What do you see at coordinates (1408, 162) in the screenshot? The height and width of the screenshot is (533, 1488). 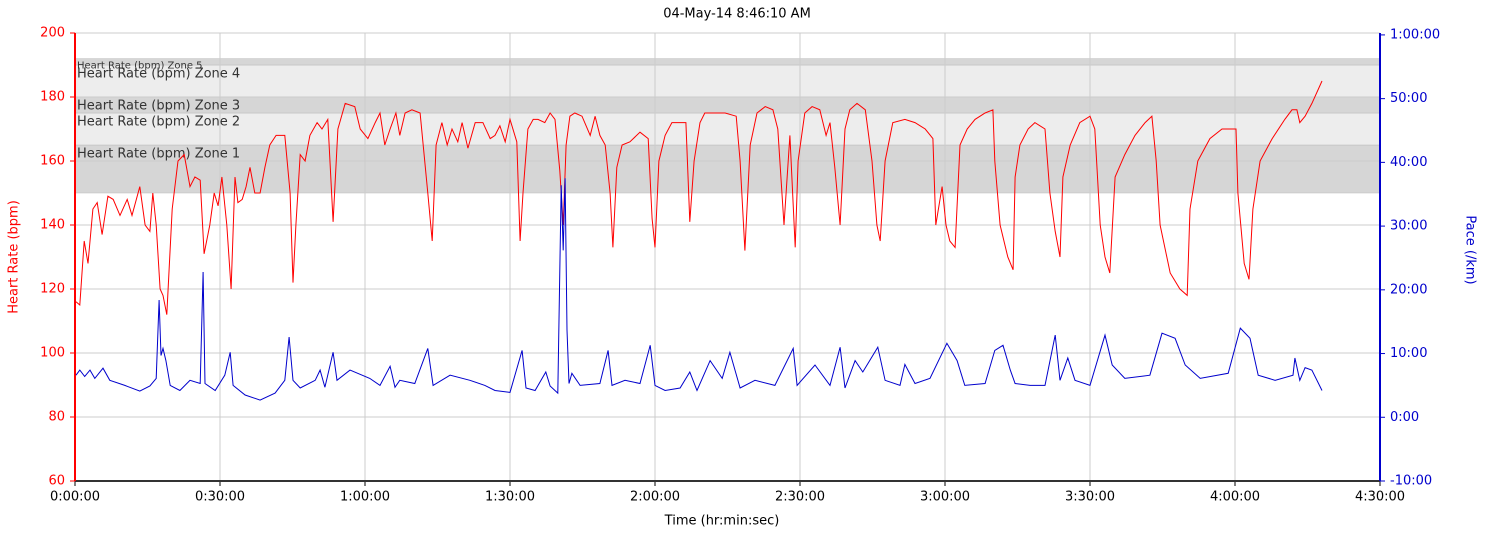 I see `y2-tick-label: 40:00` at bounding box center [1408, 162].